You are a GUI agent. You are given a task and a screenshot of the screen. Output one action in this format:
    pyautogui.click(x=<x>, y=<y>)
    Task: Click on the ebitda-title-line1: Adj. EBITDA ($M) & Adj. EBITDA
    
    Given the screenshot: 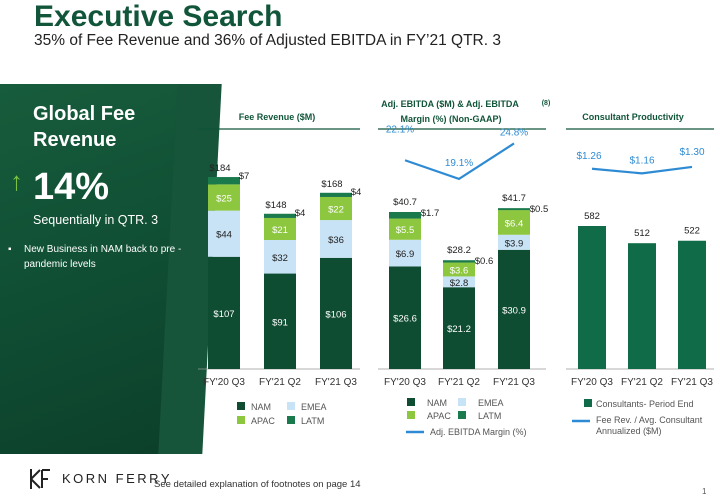 What is the action you would take?
    pyautogui.click(x=450, y=104)
    